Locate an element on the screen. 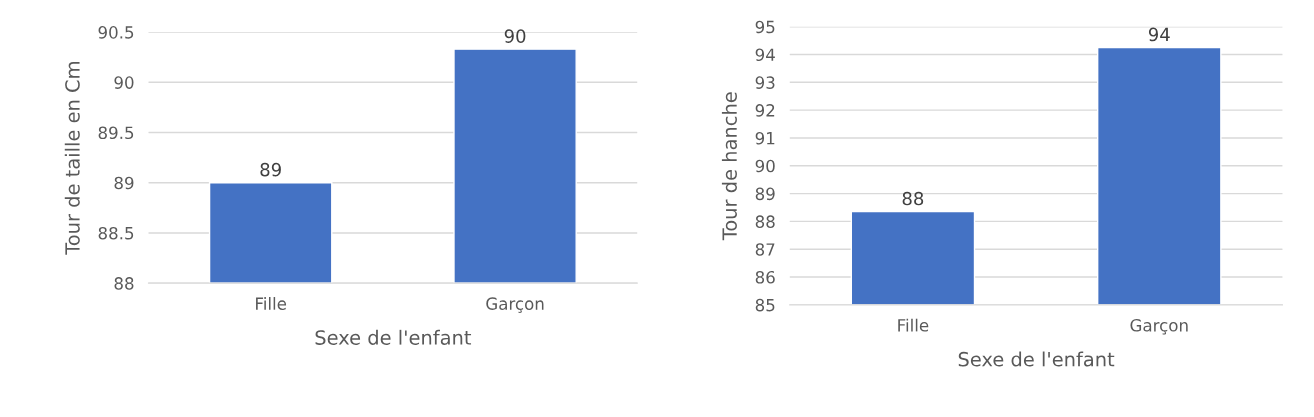 This screenshot has height=417, width=1314. y-axis-title: Tour de hanche is located at coordinates (729, 166).